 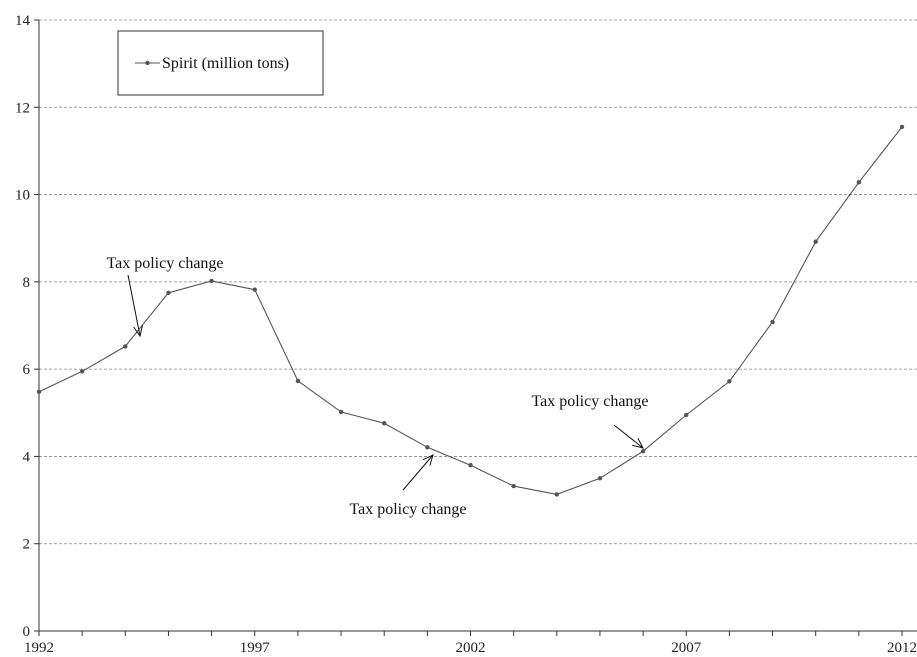 I want to click on y-tick-label: 4, so click(x=27, y=457).